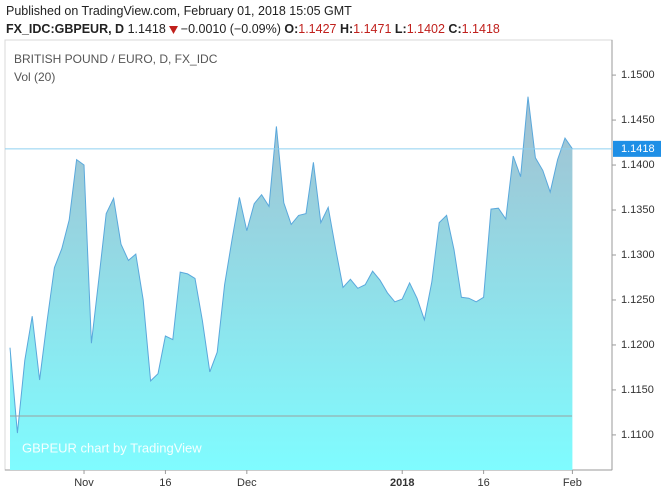 The width and height of the screenshot is (666, 497). I want to click on y-tick-label: 1.1450, so click(638, 120).